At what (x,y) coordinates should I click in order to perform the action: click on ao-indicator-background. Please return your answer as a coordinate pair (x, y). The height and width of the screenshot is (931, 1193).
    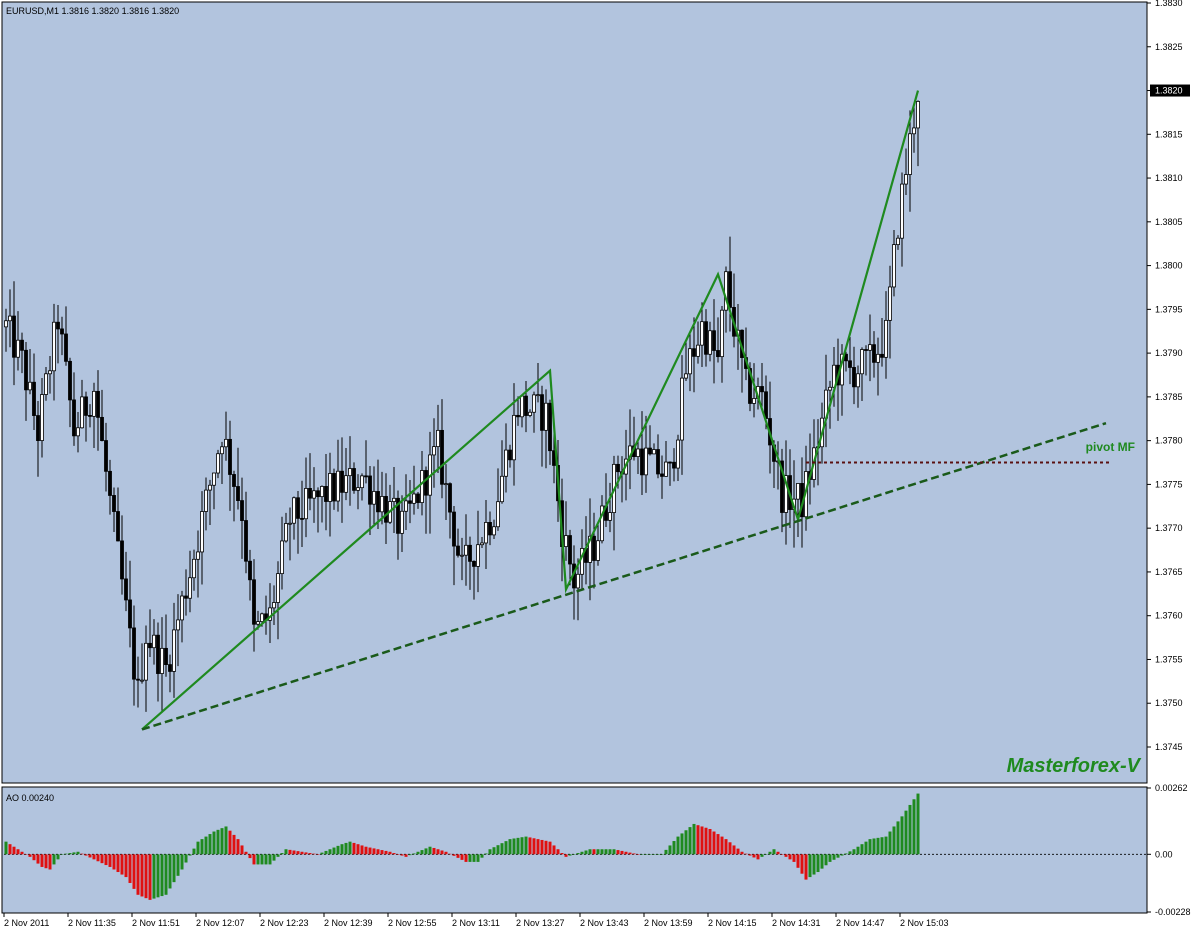
    Looking at the image, I should click on (574, 850).